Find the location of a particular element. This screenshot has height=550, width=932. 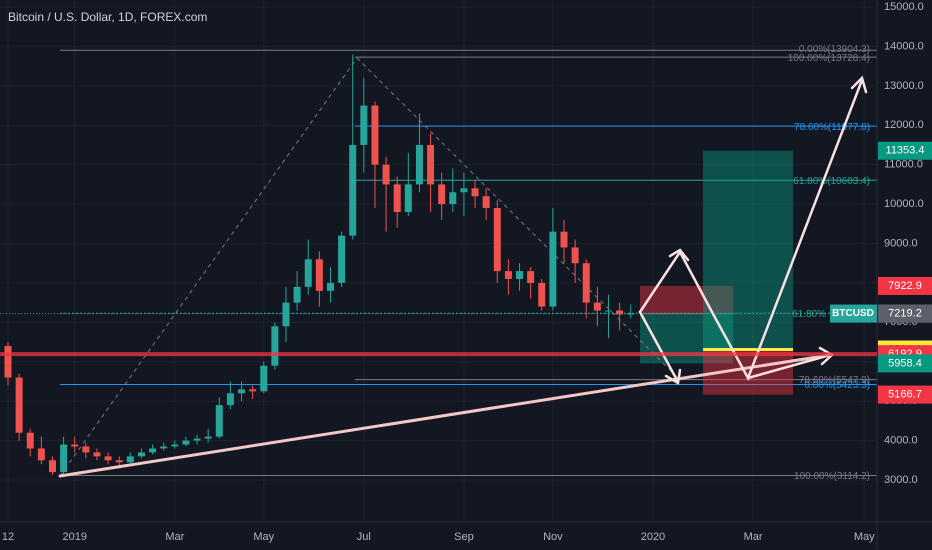

level-label: 0.00%(5423.3) is located at coordinates (837, 385).